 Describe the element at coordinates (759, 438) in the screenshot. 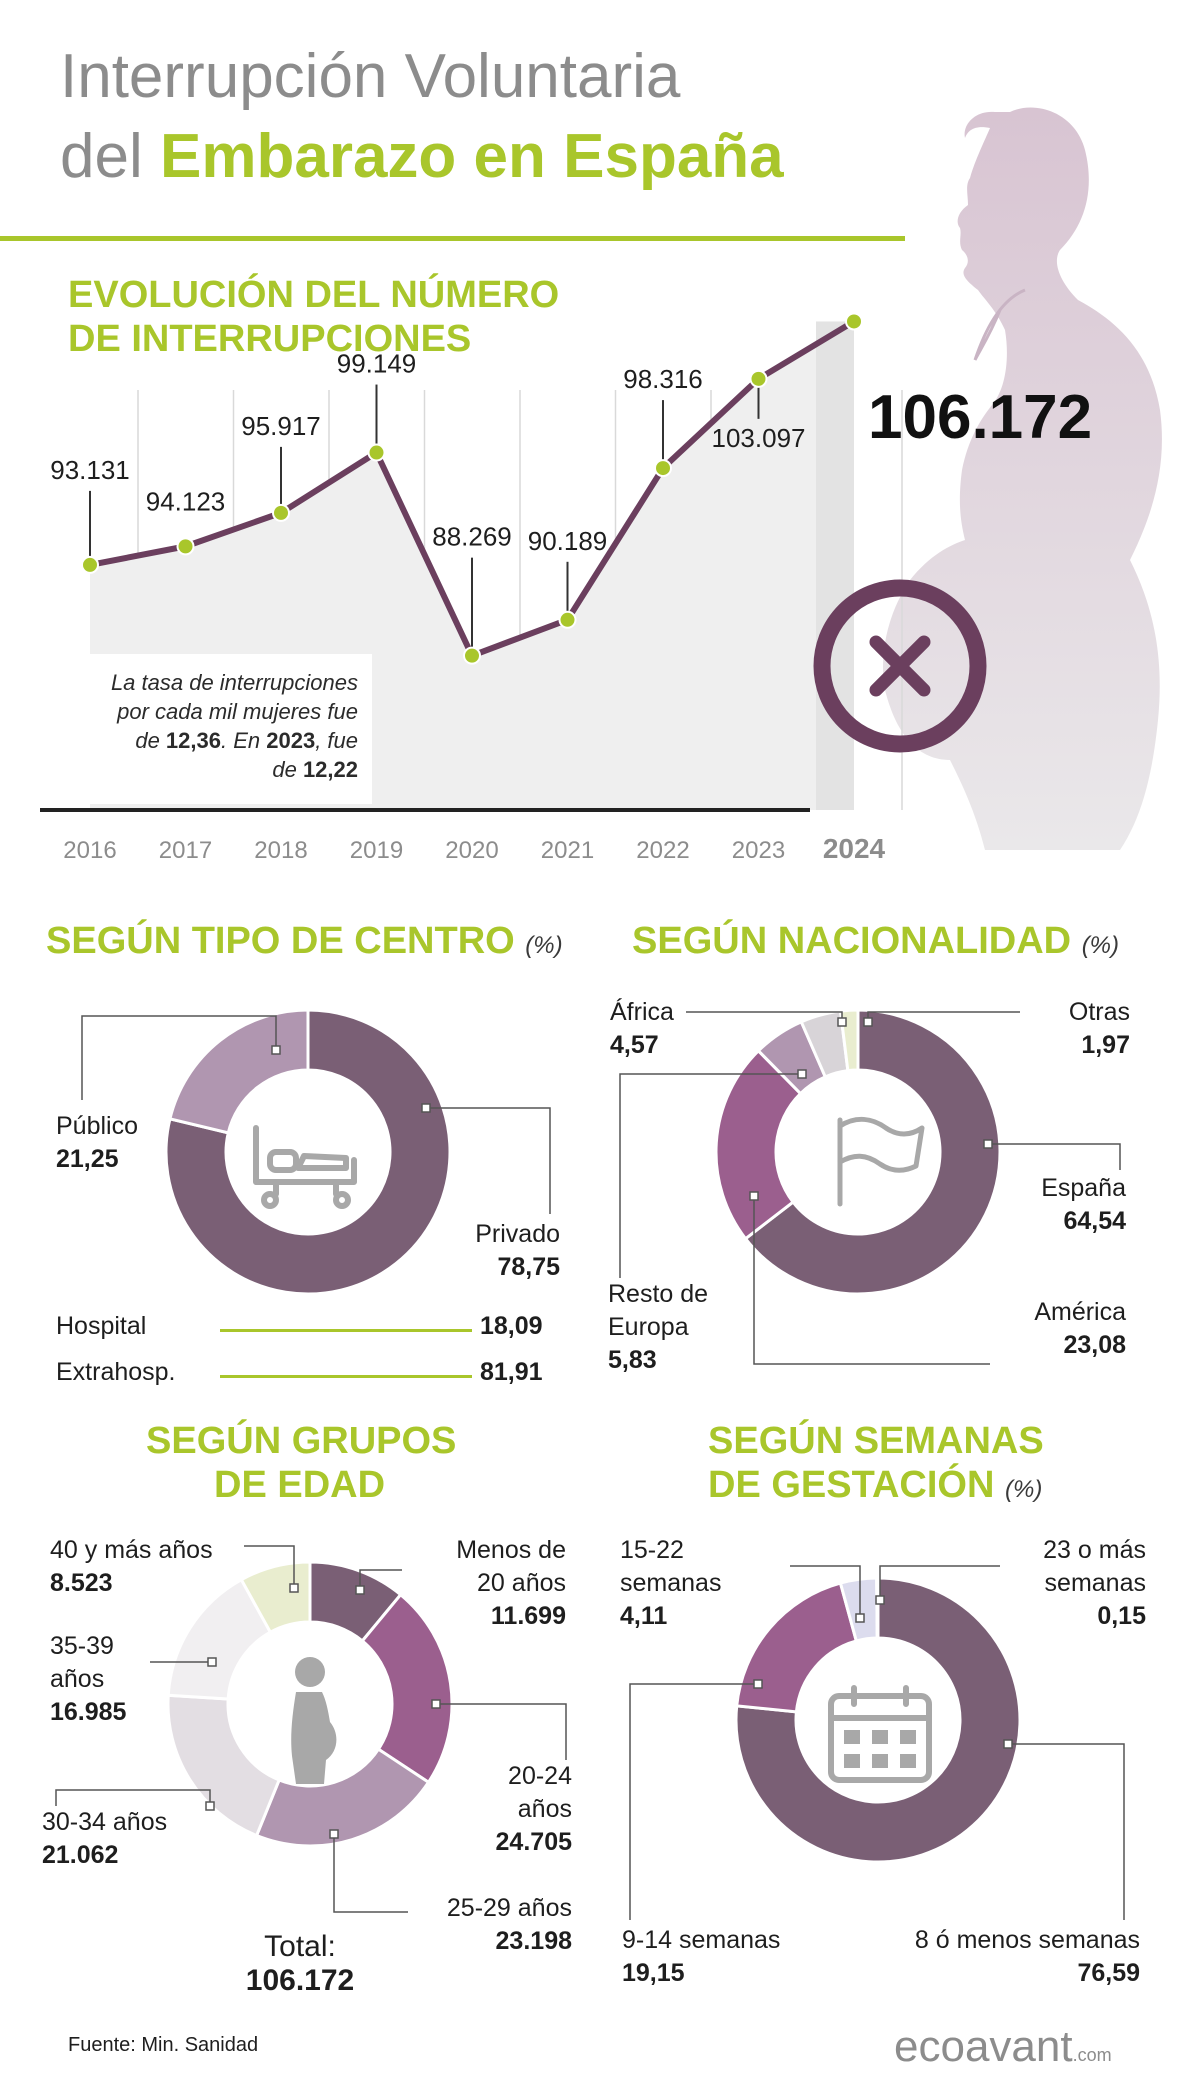

I see `data-label: 103.097` at that location.